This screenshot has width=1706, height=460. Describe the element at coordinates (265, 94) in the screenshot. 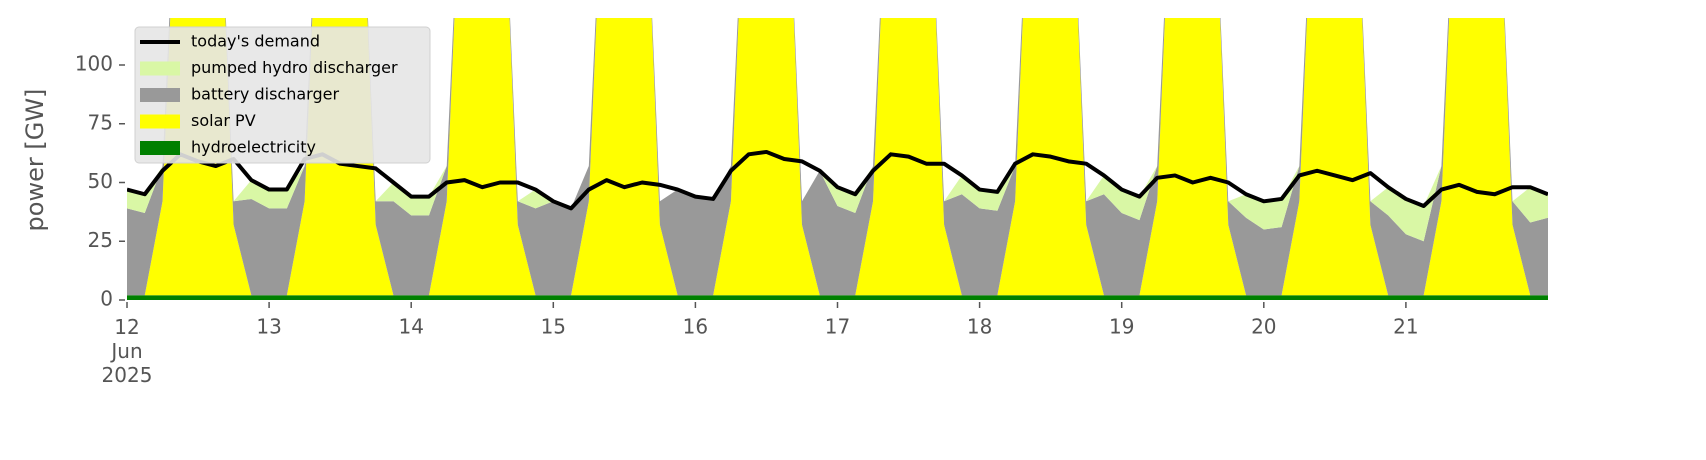

I see `legend-label: battery discharger` at that location.